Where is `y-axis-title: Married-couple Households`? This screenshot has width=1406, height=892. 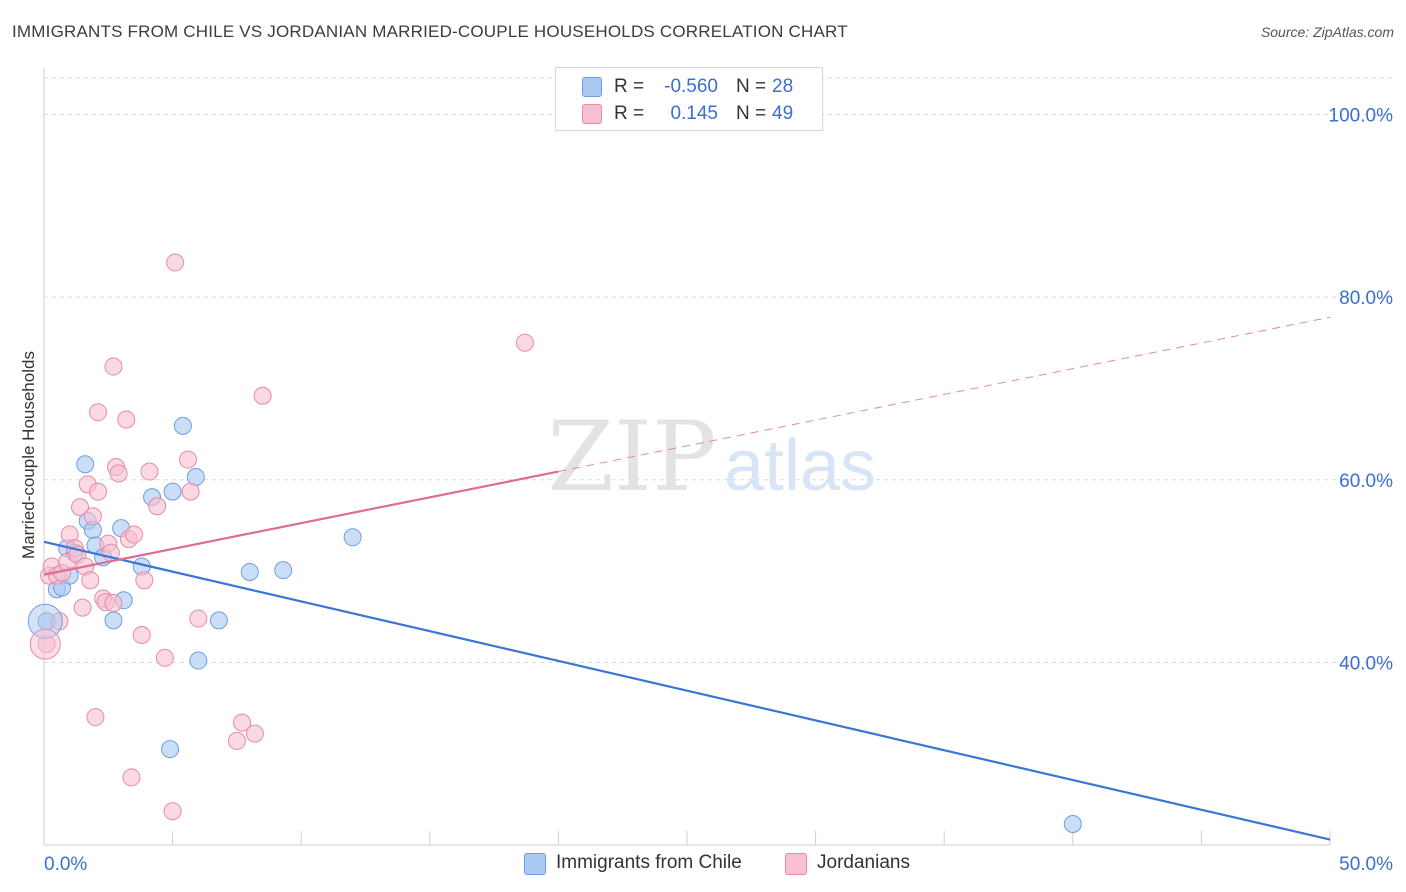
y-axis-title: Married-couple Households is located at coordinates (28, 455).